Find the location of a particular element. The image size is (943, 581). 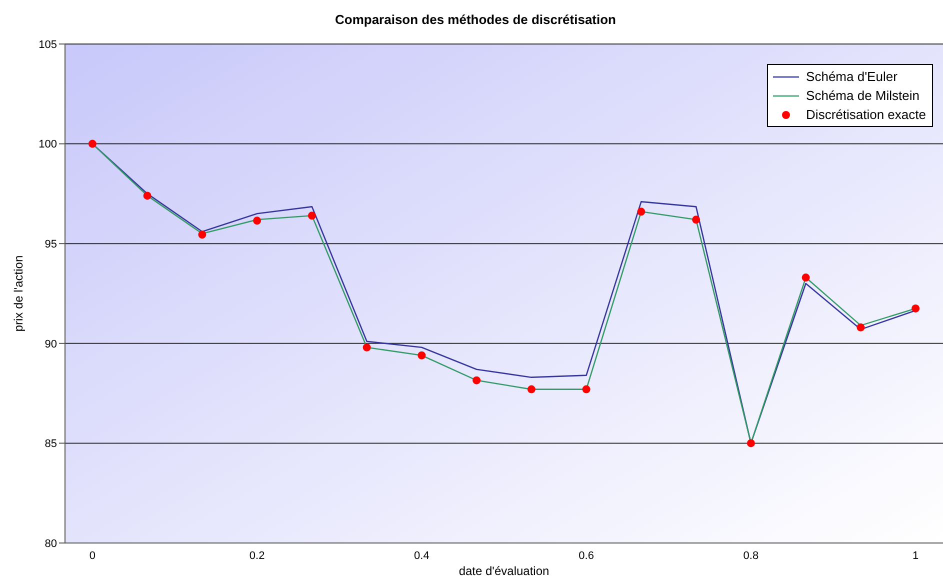

x-tick-label: 0.8 is located at coordinates (751, 556).